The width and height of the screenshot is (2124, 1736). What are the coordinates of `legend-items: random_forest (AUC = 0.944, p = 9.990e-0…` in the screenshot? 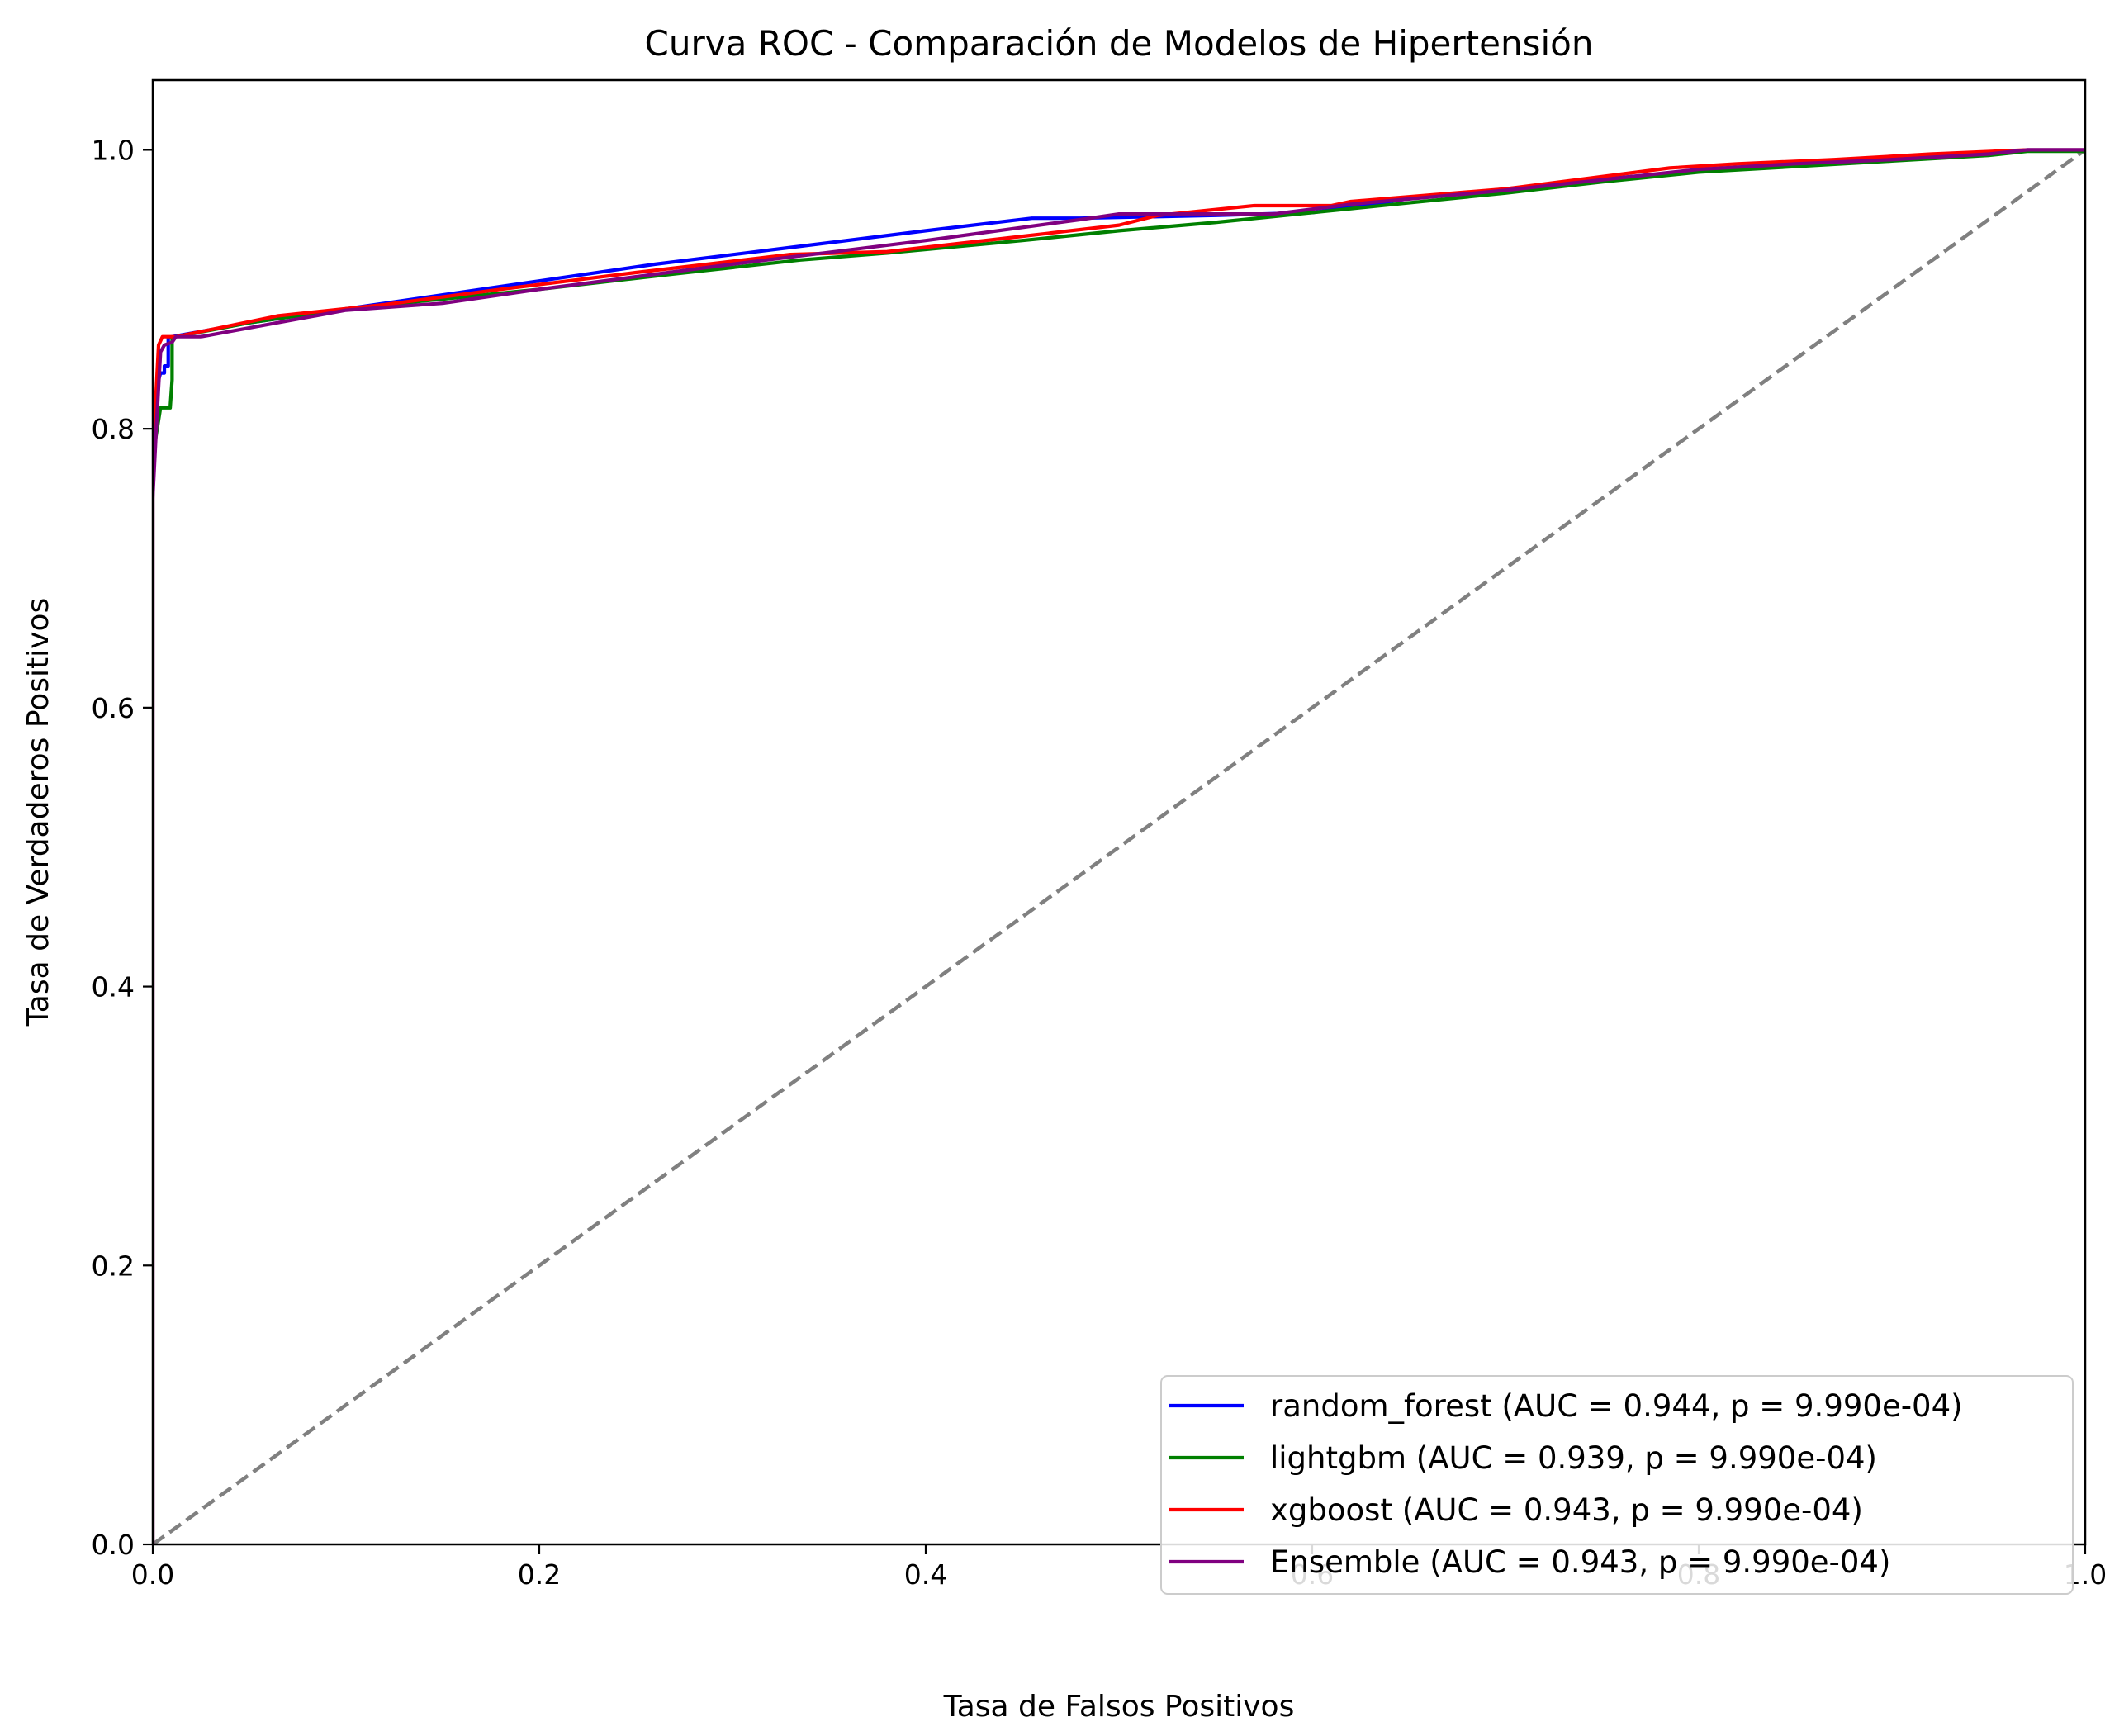 It's located at (1566, 1484).